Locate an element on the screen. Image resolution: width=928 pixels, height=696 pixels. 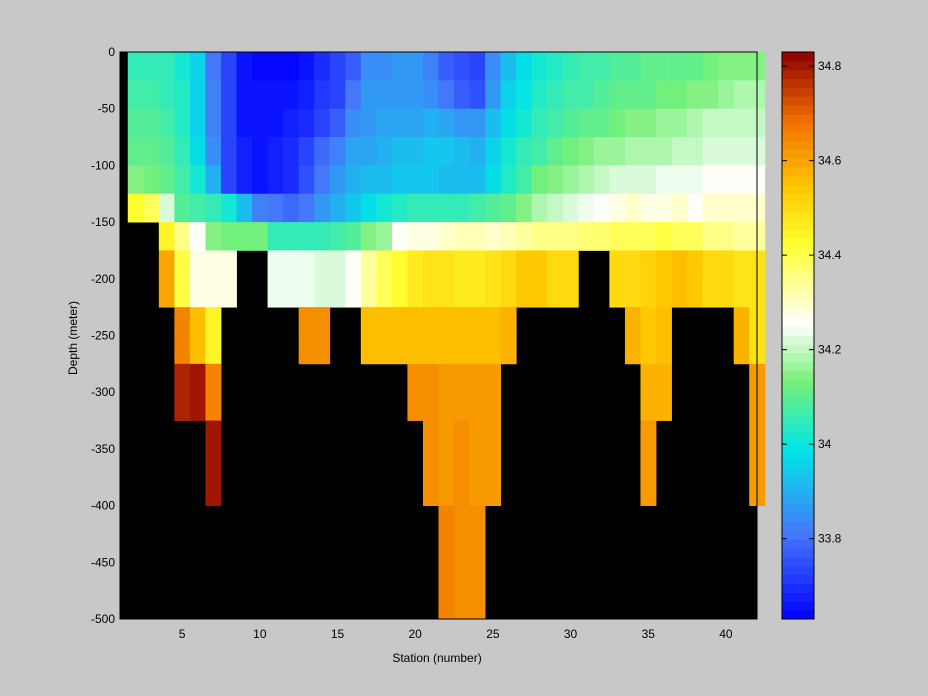
y-tick-label: -450 is located at coordinates (103, 562).